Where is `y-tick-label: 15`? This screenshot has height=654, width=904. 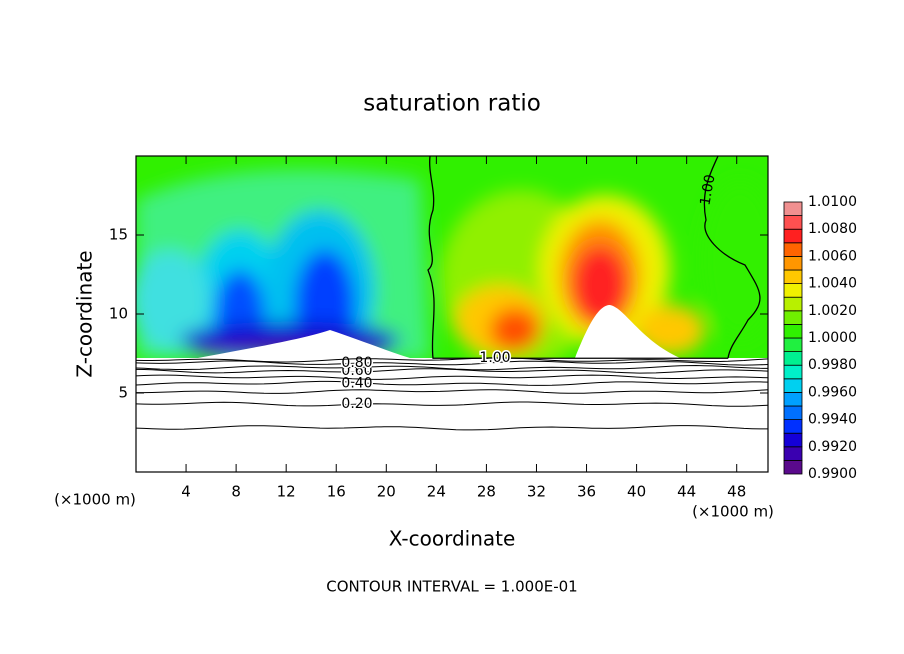
y-tick-label: 15 is located at coordinates (118, 235).